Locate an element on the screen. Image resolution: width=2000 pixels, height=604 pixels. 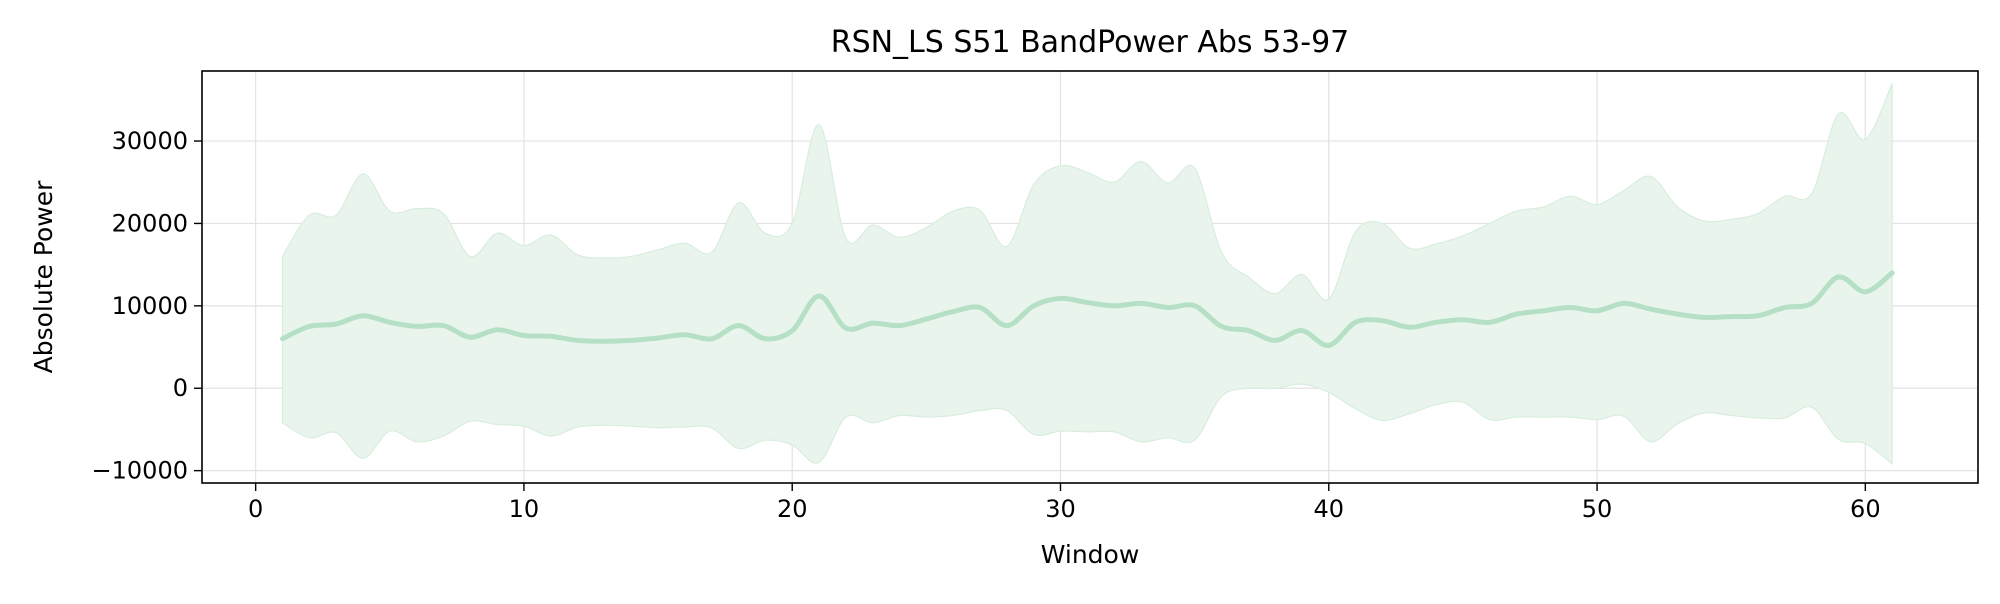
mean-line is located at coordinates (1087, 309).